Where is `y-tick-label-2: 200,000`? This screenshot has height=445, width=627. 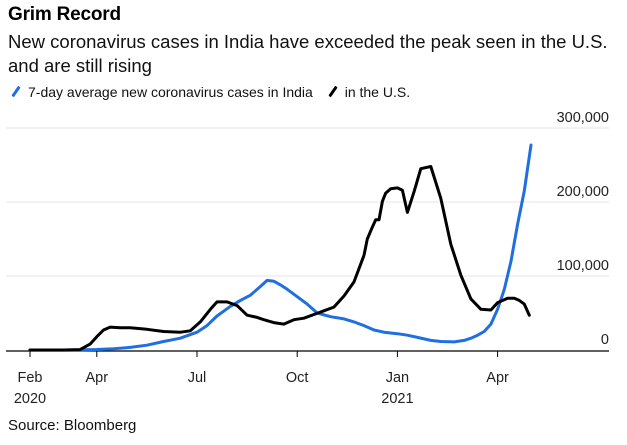
y-tick-label-2: 200,000 is located at coordinates (583, 192).